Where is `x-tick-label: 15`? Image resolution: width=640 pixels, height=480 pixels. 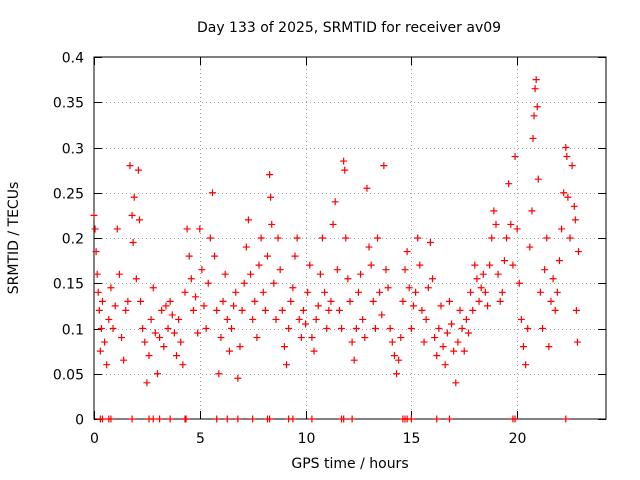 x-tick-label: 15 is located at coordinates (412, 439).